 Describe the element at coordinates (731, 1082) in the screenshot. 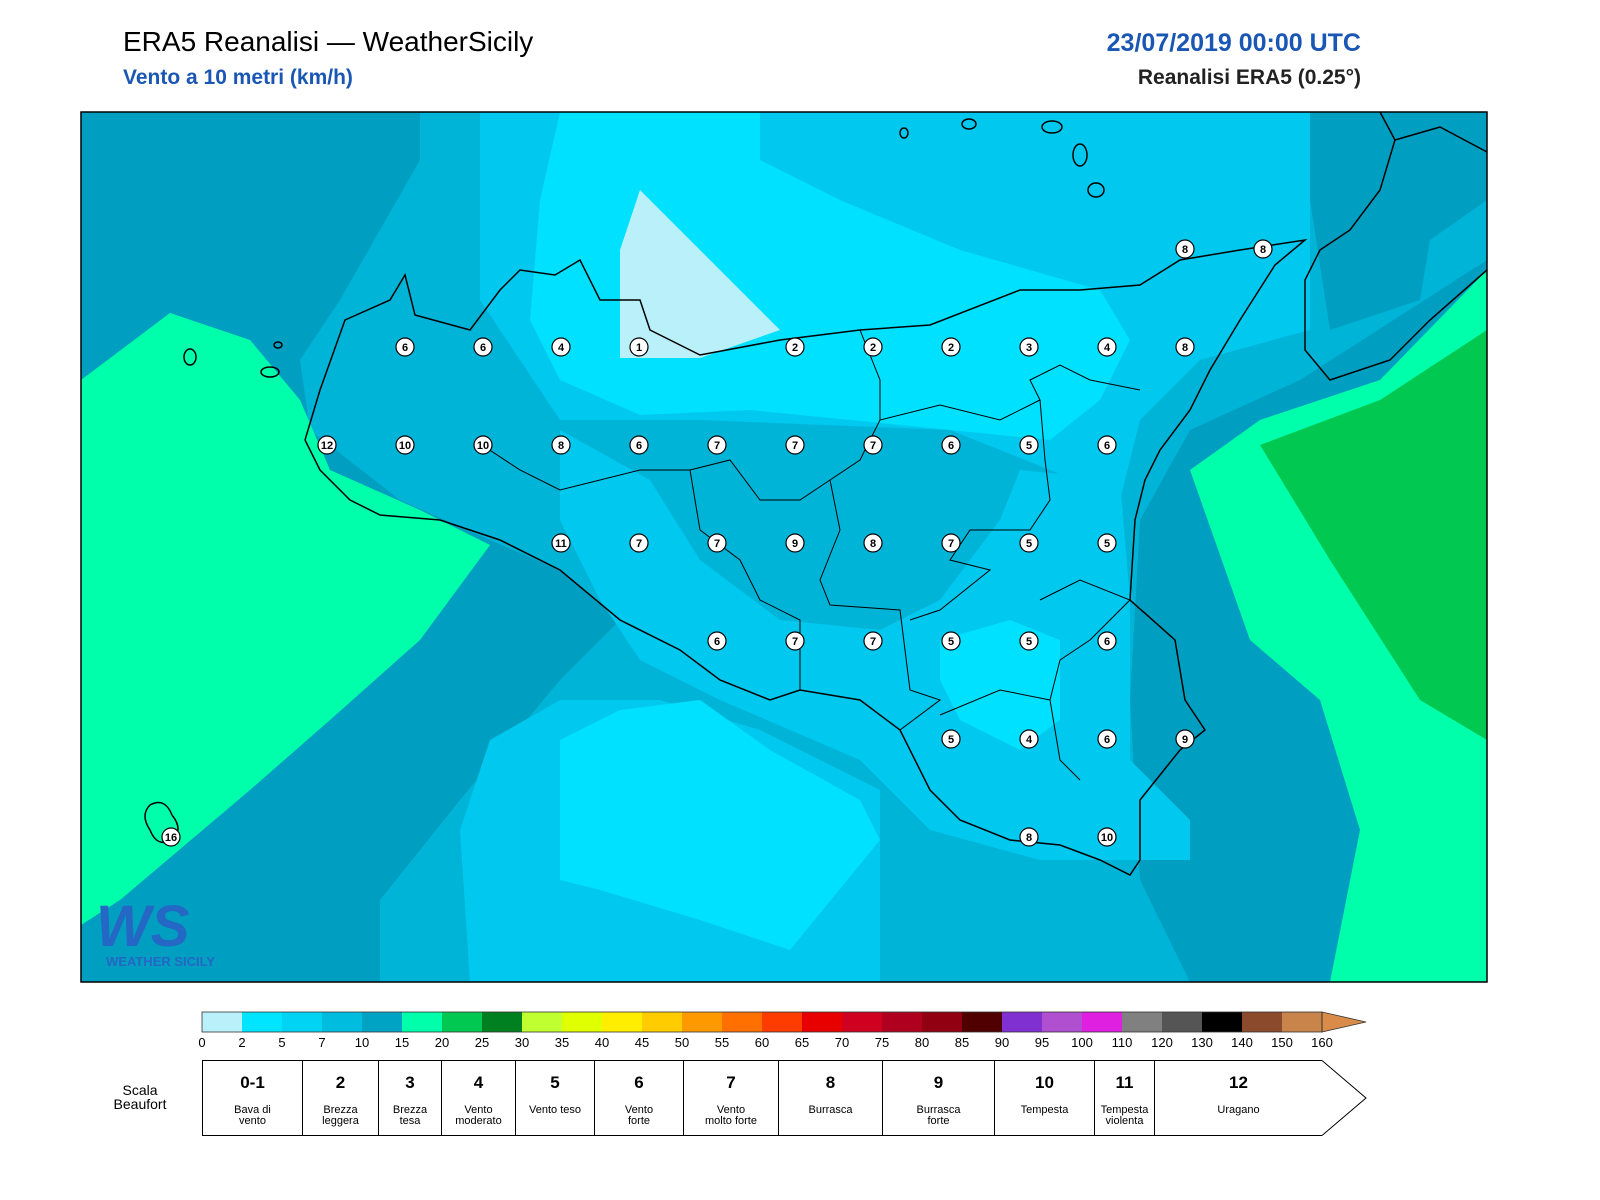

I see `beaufort-force: 7` at that location.